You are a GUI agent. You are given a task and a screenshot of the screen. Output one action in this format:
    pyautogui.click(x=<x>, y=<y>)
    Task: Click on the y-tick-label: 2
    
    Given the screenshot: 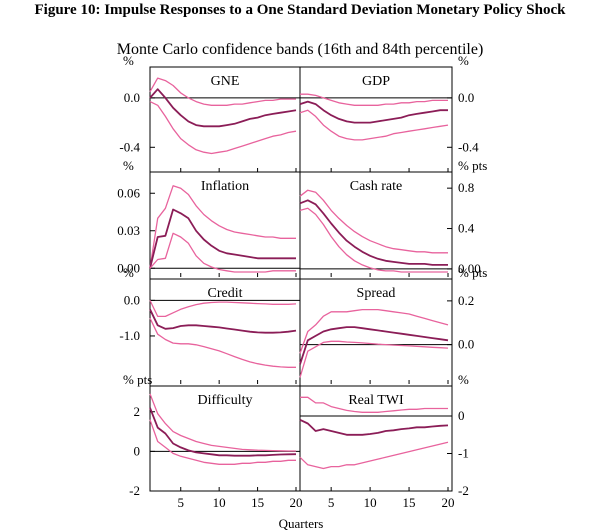 What is the action you would take?
    pyautogui.click(x=137, y=411)
    